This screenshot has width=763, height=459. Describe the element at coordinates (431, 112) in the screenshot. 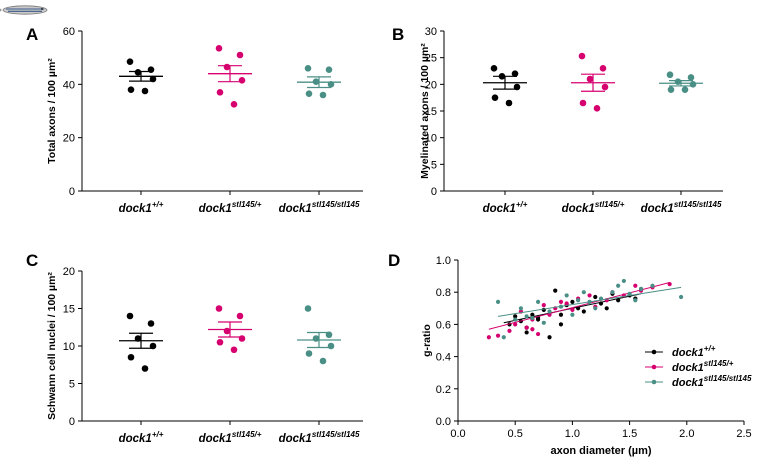

I see `y-tick-label: 15` at that location.